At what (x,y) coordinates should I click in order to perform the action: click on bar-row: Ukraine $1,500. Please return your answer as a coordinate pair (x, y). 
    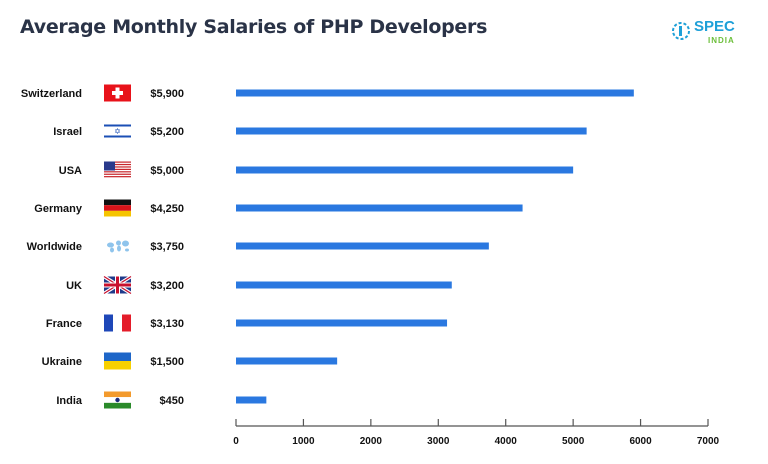
    Looking at the image, I should click on (190, 361).